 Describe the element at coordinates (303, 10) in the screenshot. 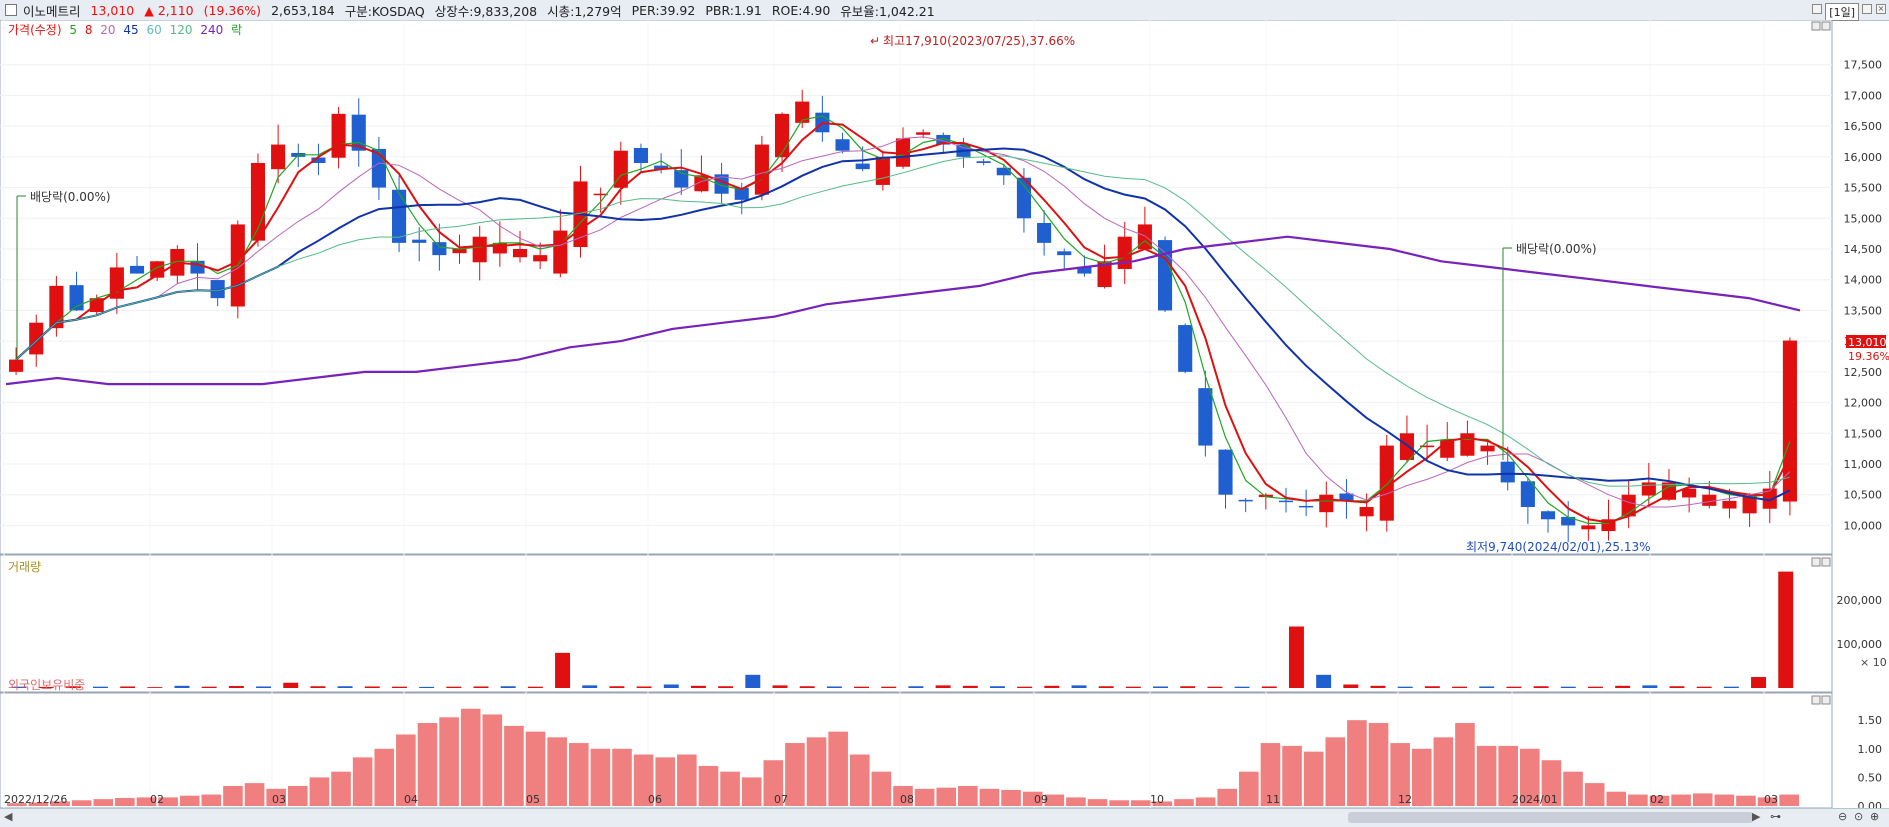

I see `trade-volume: 2,653,184` at that location.